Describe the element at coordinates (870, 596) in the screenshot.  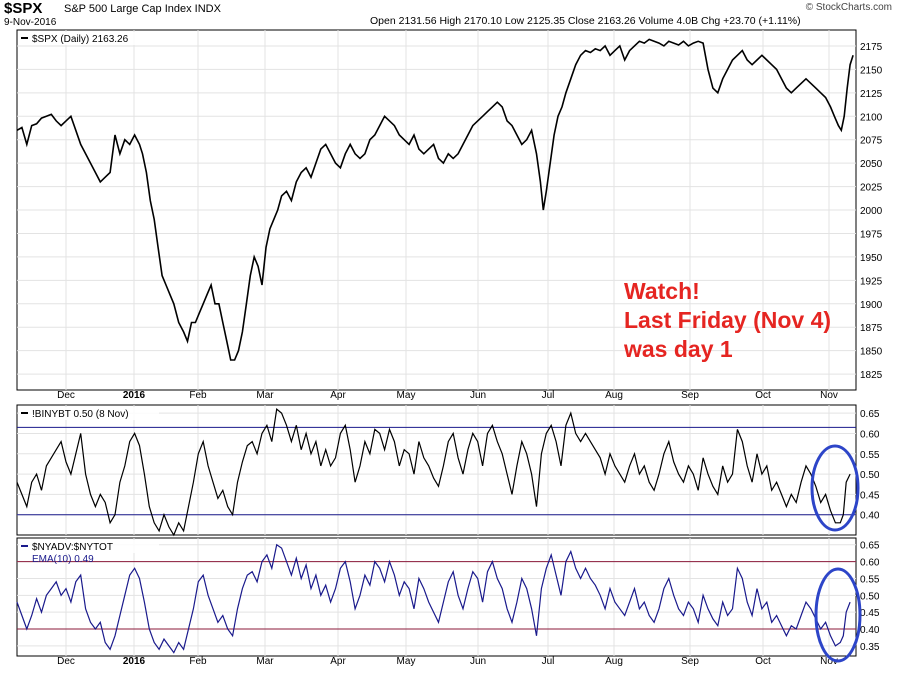
I see `ema-ytick-label: 0.50` at that location.